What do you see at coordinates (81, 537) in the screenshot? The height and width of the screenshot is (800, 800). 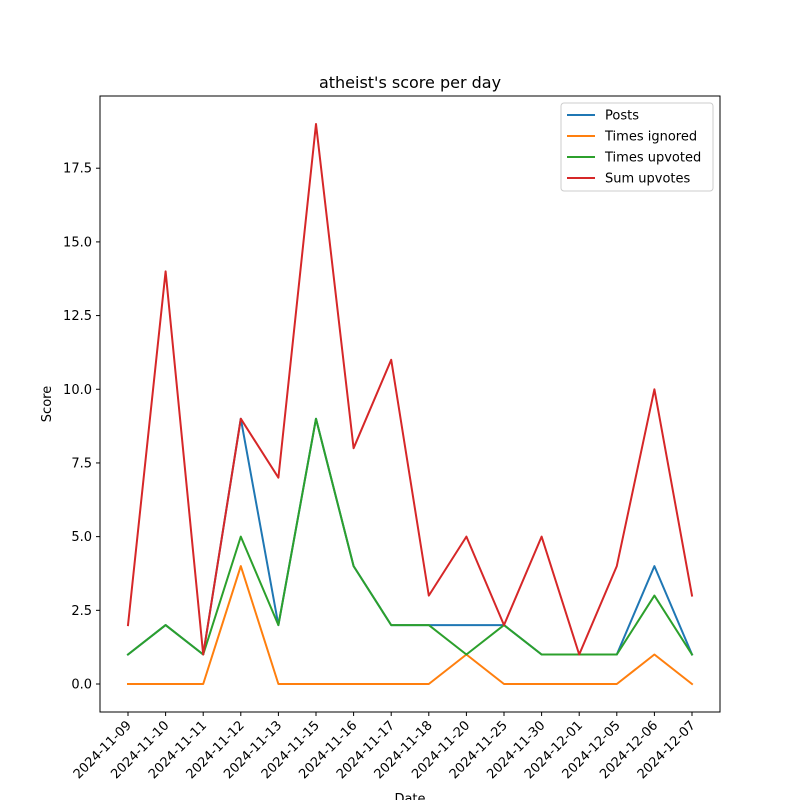 I see `y-tick-label: 5.0` at bounding box center [81, 537].